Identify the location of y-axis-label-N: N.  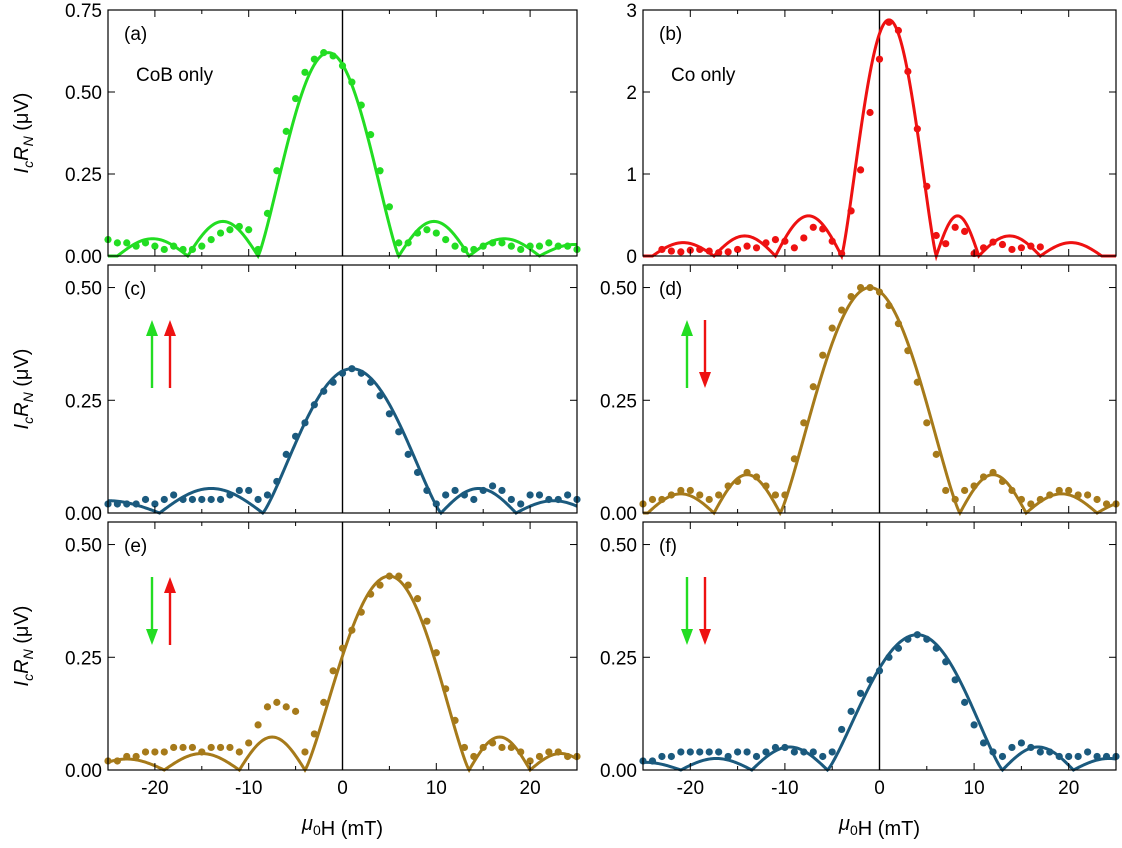
(28, 140).